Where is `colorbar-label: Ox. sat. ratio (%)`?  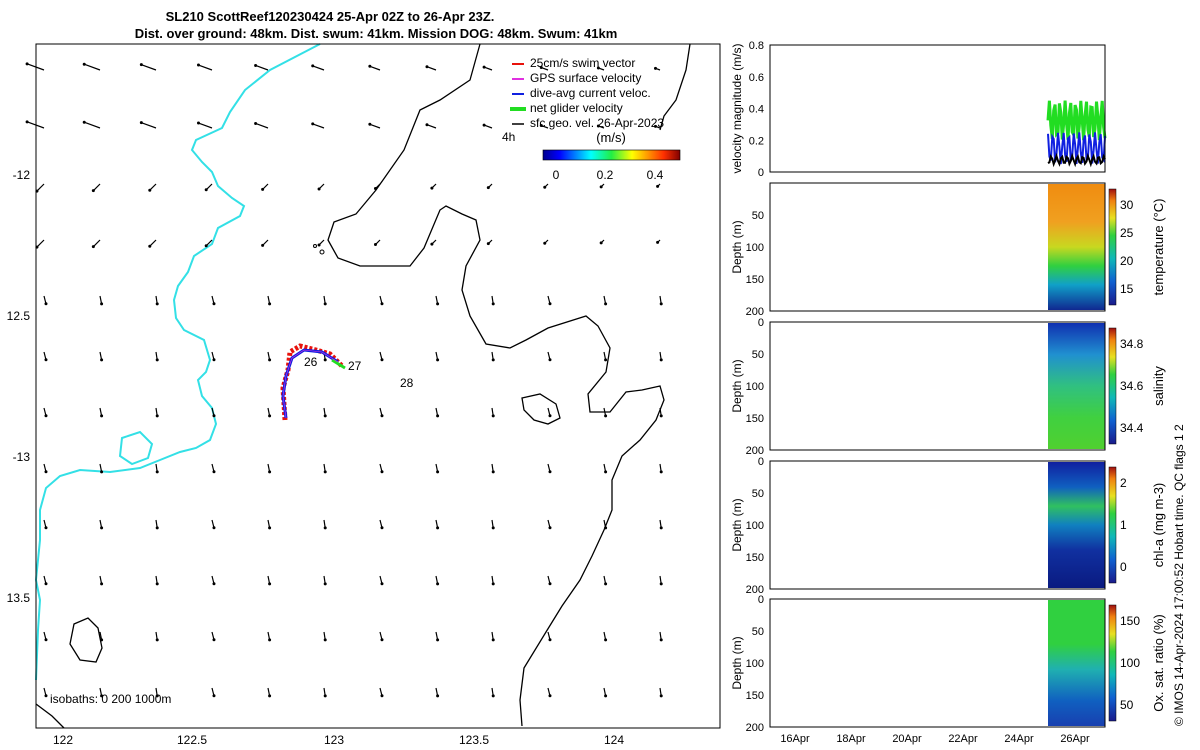
colorbar-label: Ox. sat. ratio (%) is located at coordinates (1158, 663).